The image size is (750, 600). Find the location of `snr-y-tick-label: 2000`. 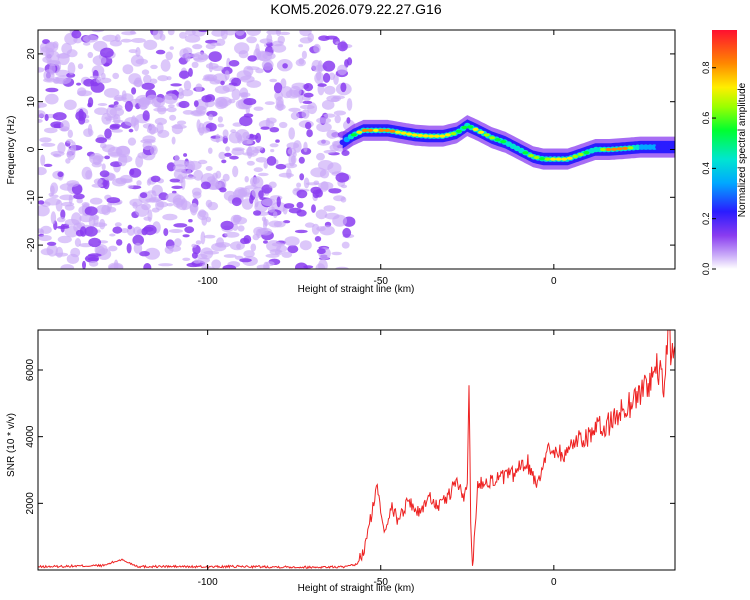

snr-y-tick-label: 2000 is located at coordinates (30, 503).